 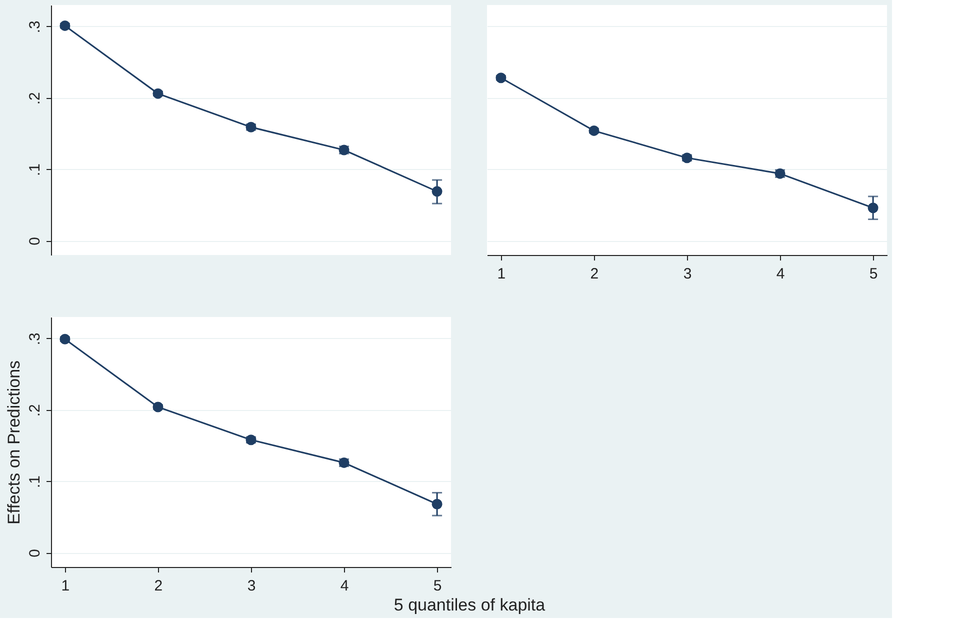 What do you see at coordinates (14, 442) in the screenshot?
I see `y-axis-title: Effects on Predictions` at bounding box center [14, 442].